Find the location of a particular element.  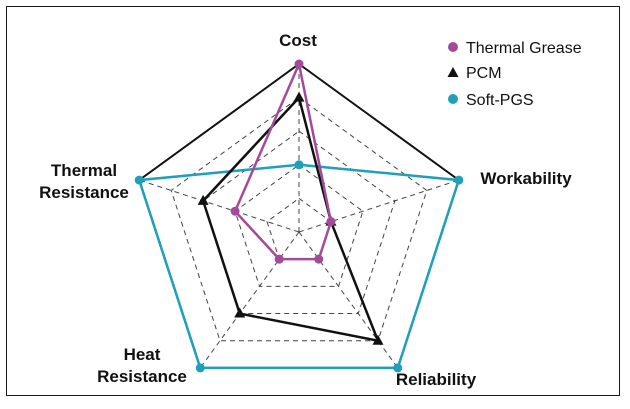

axis-label-cost: Cost is located at coordinates (298, 40).